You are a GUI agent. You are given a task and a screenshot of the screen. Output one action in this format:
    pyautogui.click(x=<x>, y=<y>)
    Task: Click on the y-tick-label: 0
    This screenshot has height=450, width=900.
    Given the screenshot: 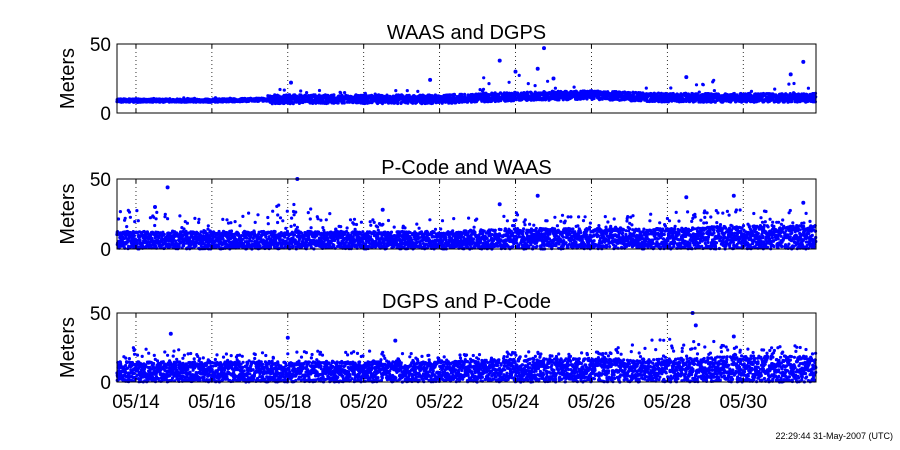 What is the action you would take?
    pyautogui.click(x=105, y=114)
    